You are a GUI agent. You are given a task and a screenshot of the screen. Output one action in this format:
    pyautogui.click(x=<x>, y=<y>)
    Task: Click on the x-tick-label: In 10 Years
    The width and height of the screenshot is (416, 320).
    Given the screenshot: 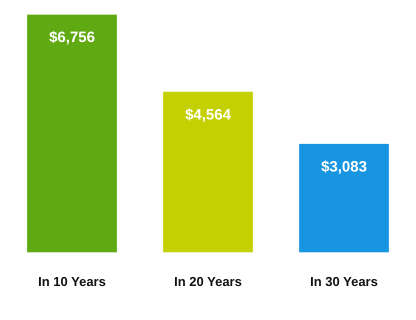 What is the action you would take?
    pyautogui.click(x=72, y=281)
    